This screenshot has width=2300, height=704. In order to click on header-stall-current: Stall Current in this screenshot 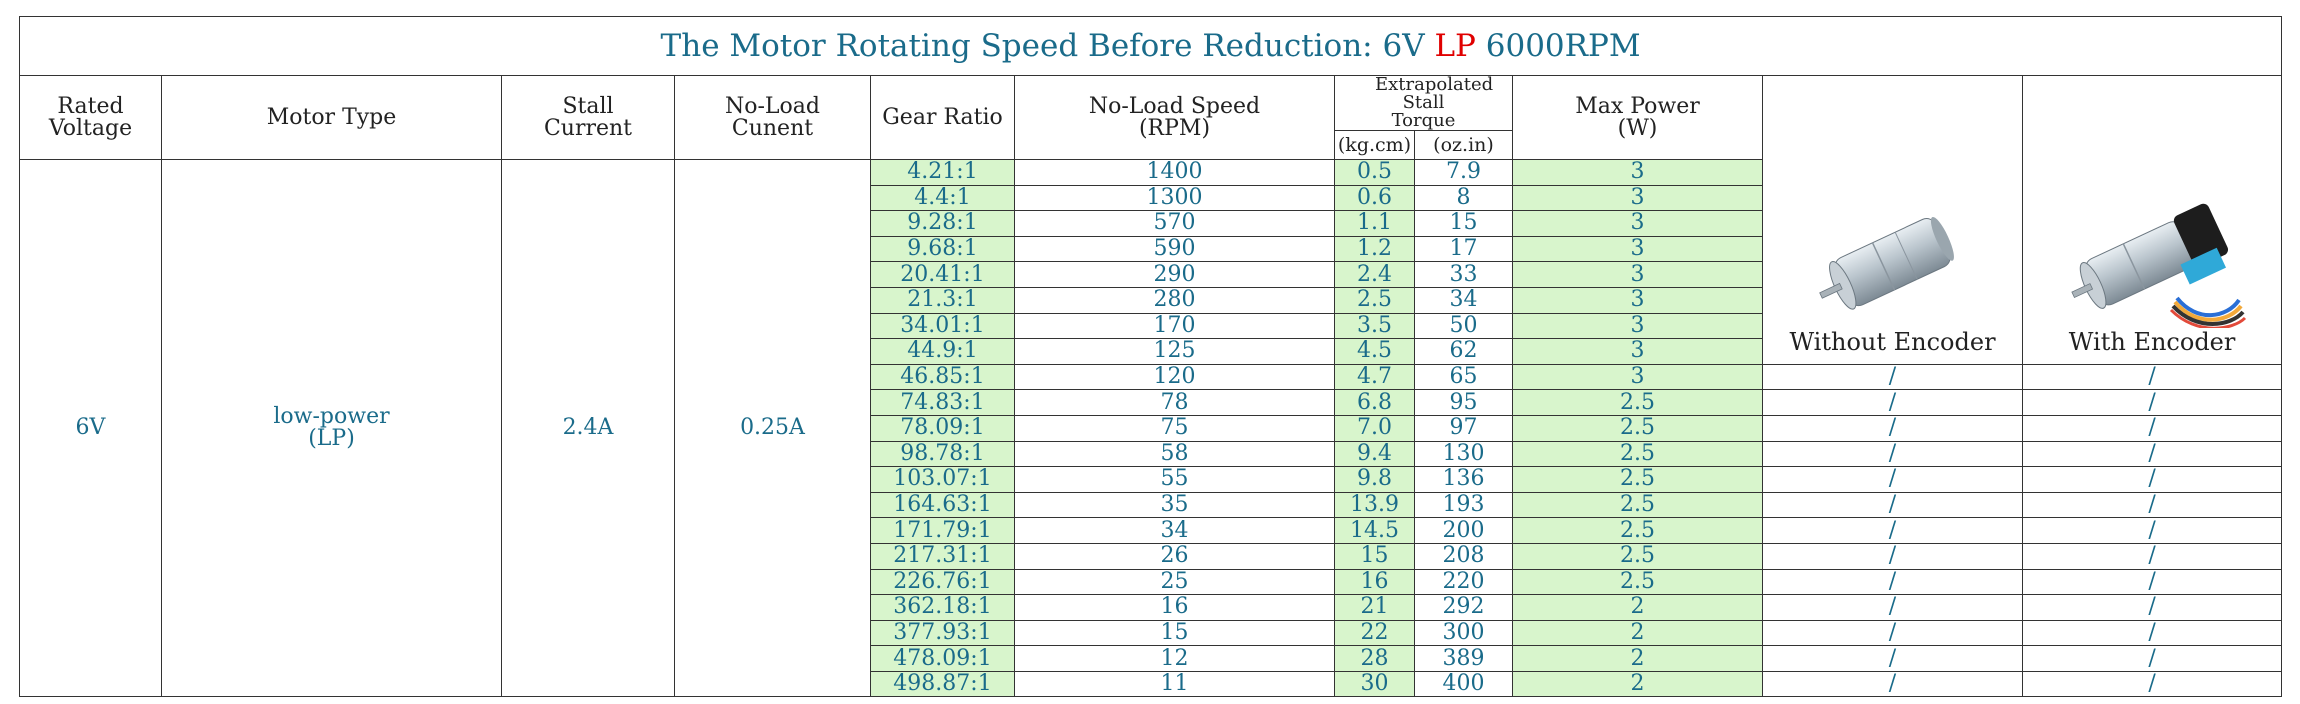, I will do `click(588, 117)`.